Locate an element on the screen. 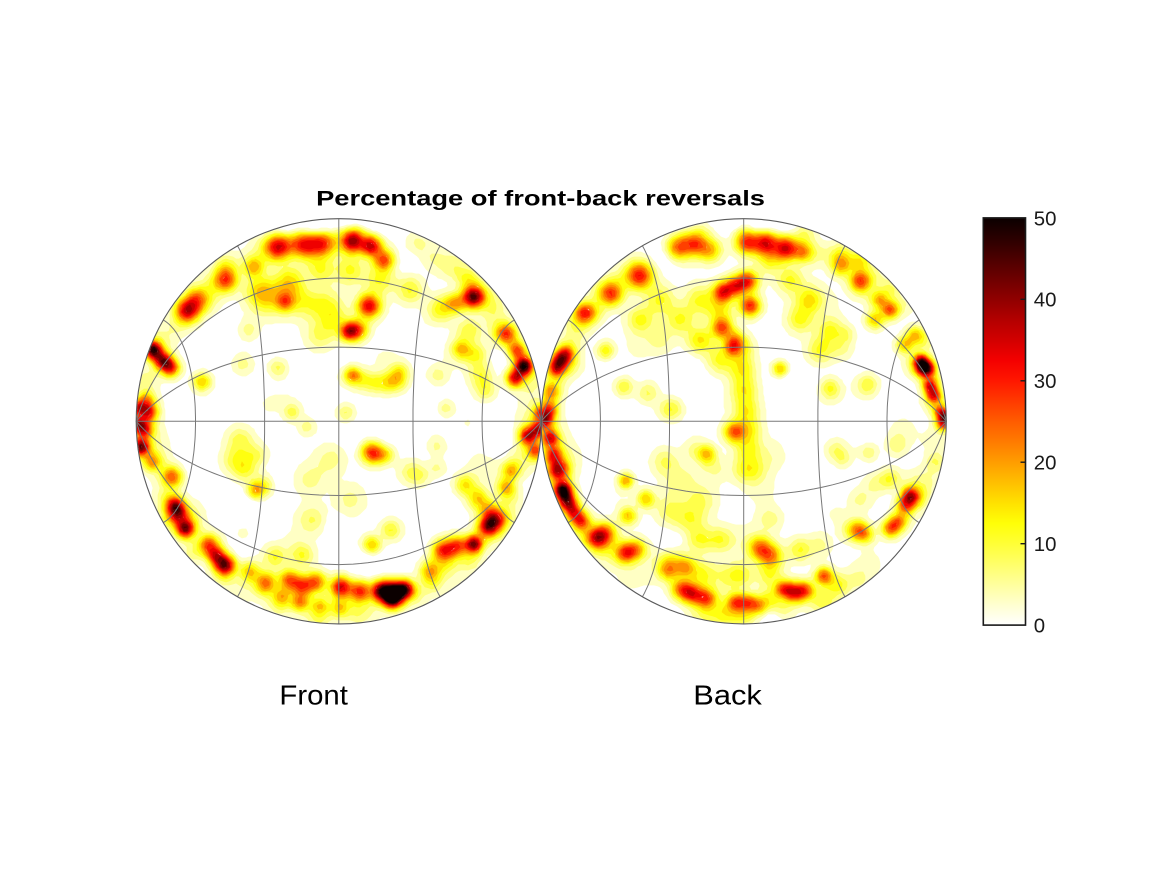 The image size is (1167, 875). svg-text: 20 is located at coordinates (1045, 464).